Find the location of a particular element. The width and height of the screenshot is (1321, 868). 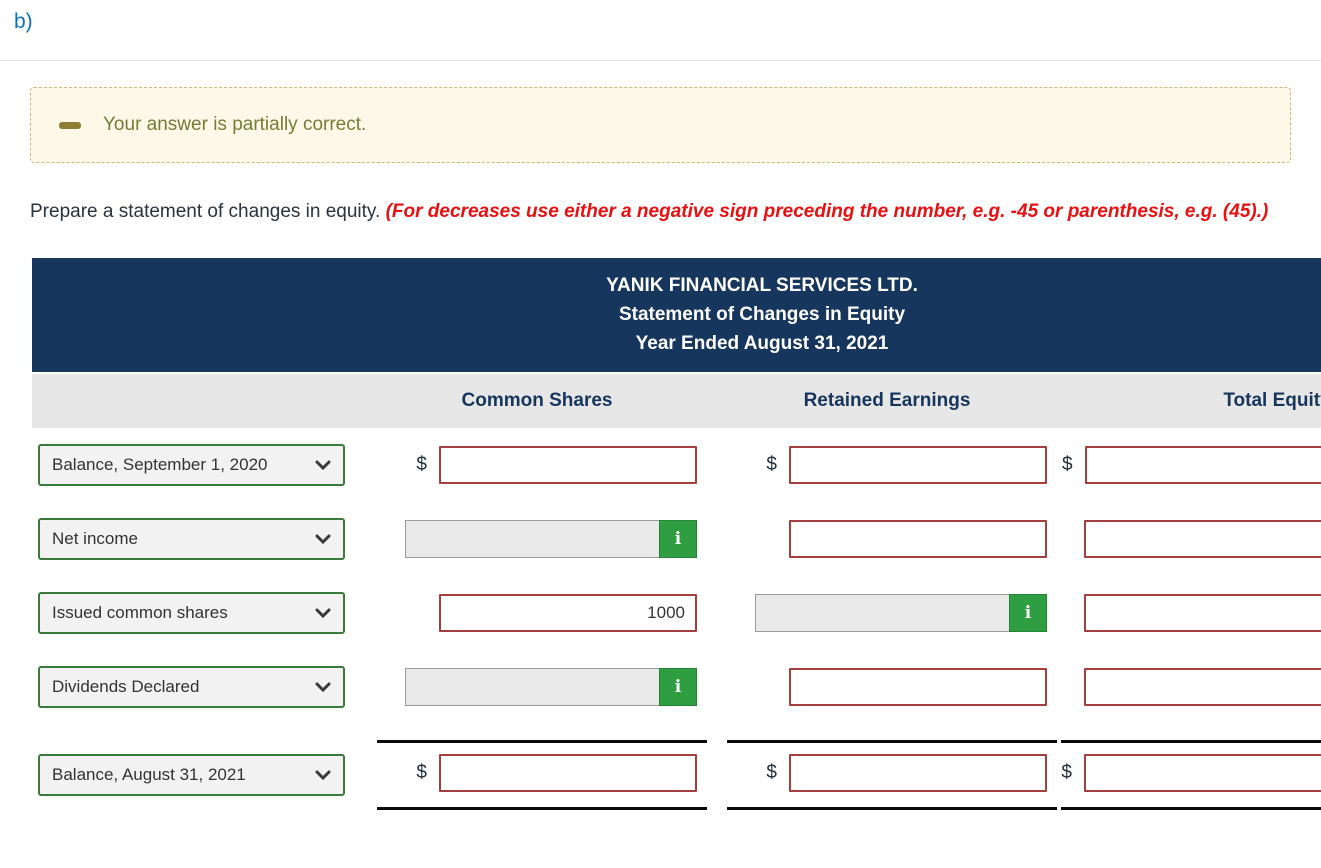

feedback-banner: Your answer is partially correct. is located at coordinates (660, 125).